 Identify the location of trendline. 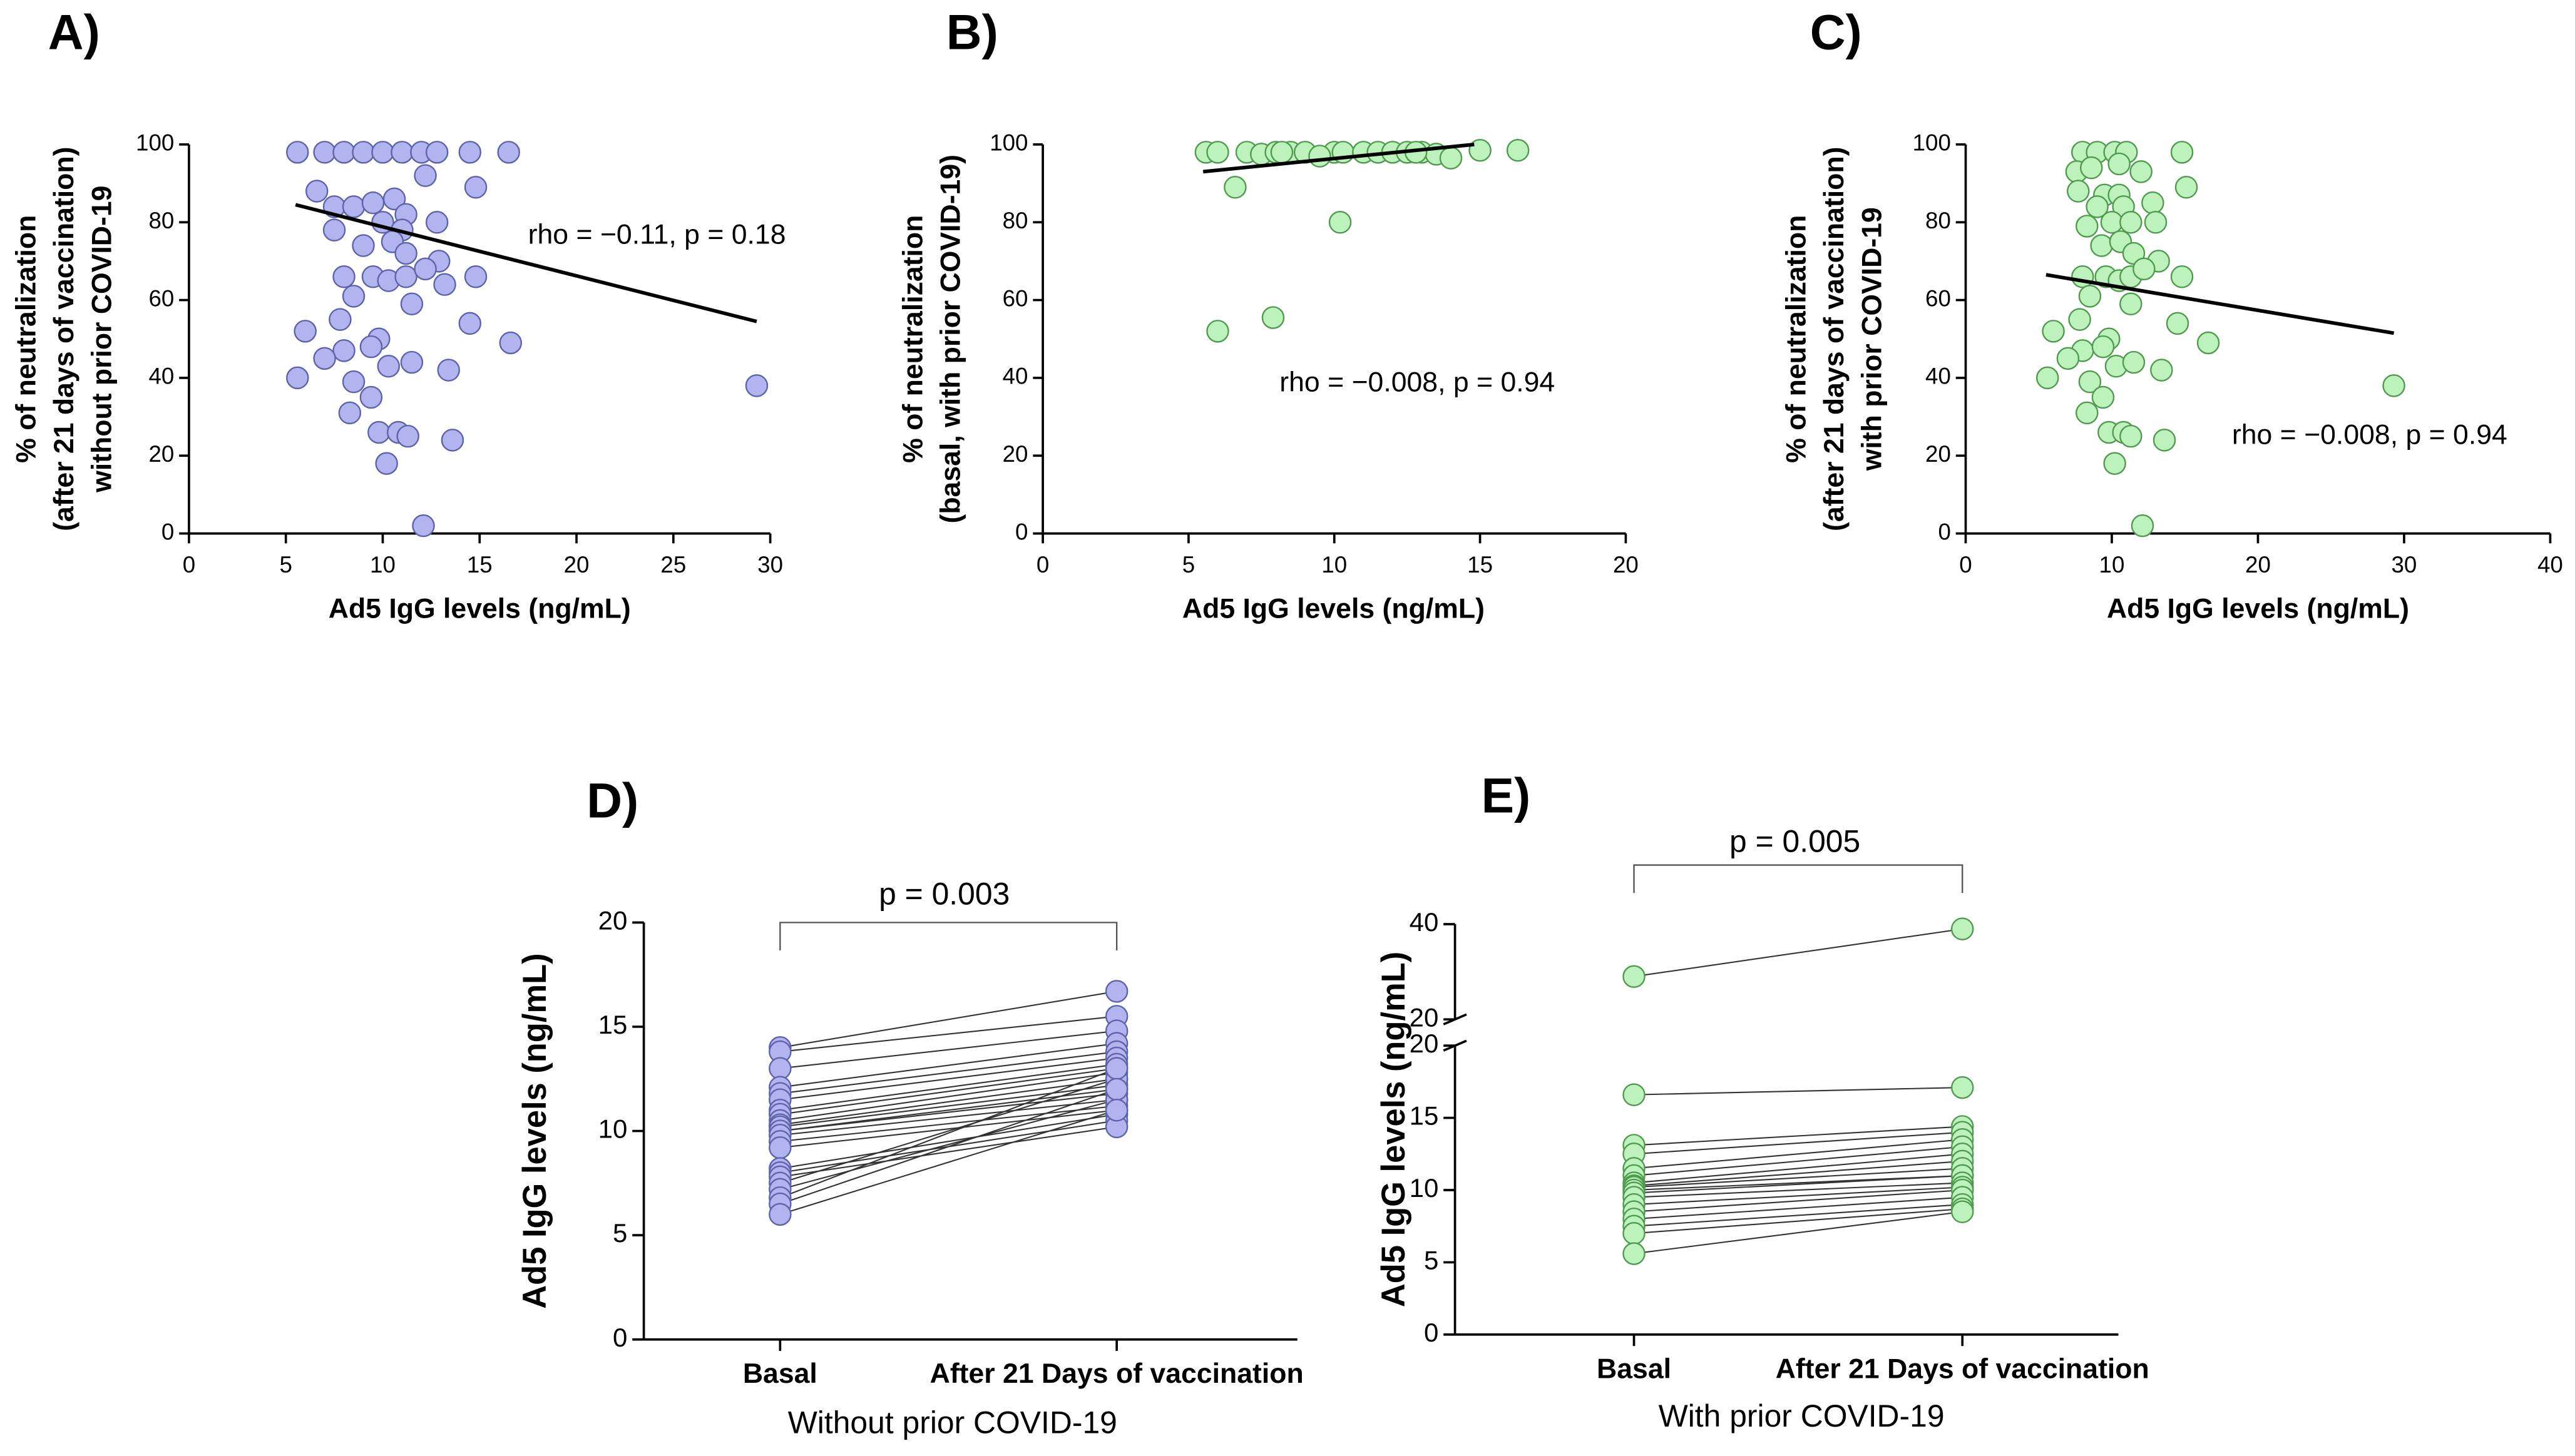
(526, 263).